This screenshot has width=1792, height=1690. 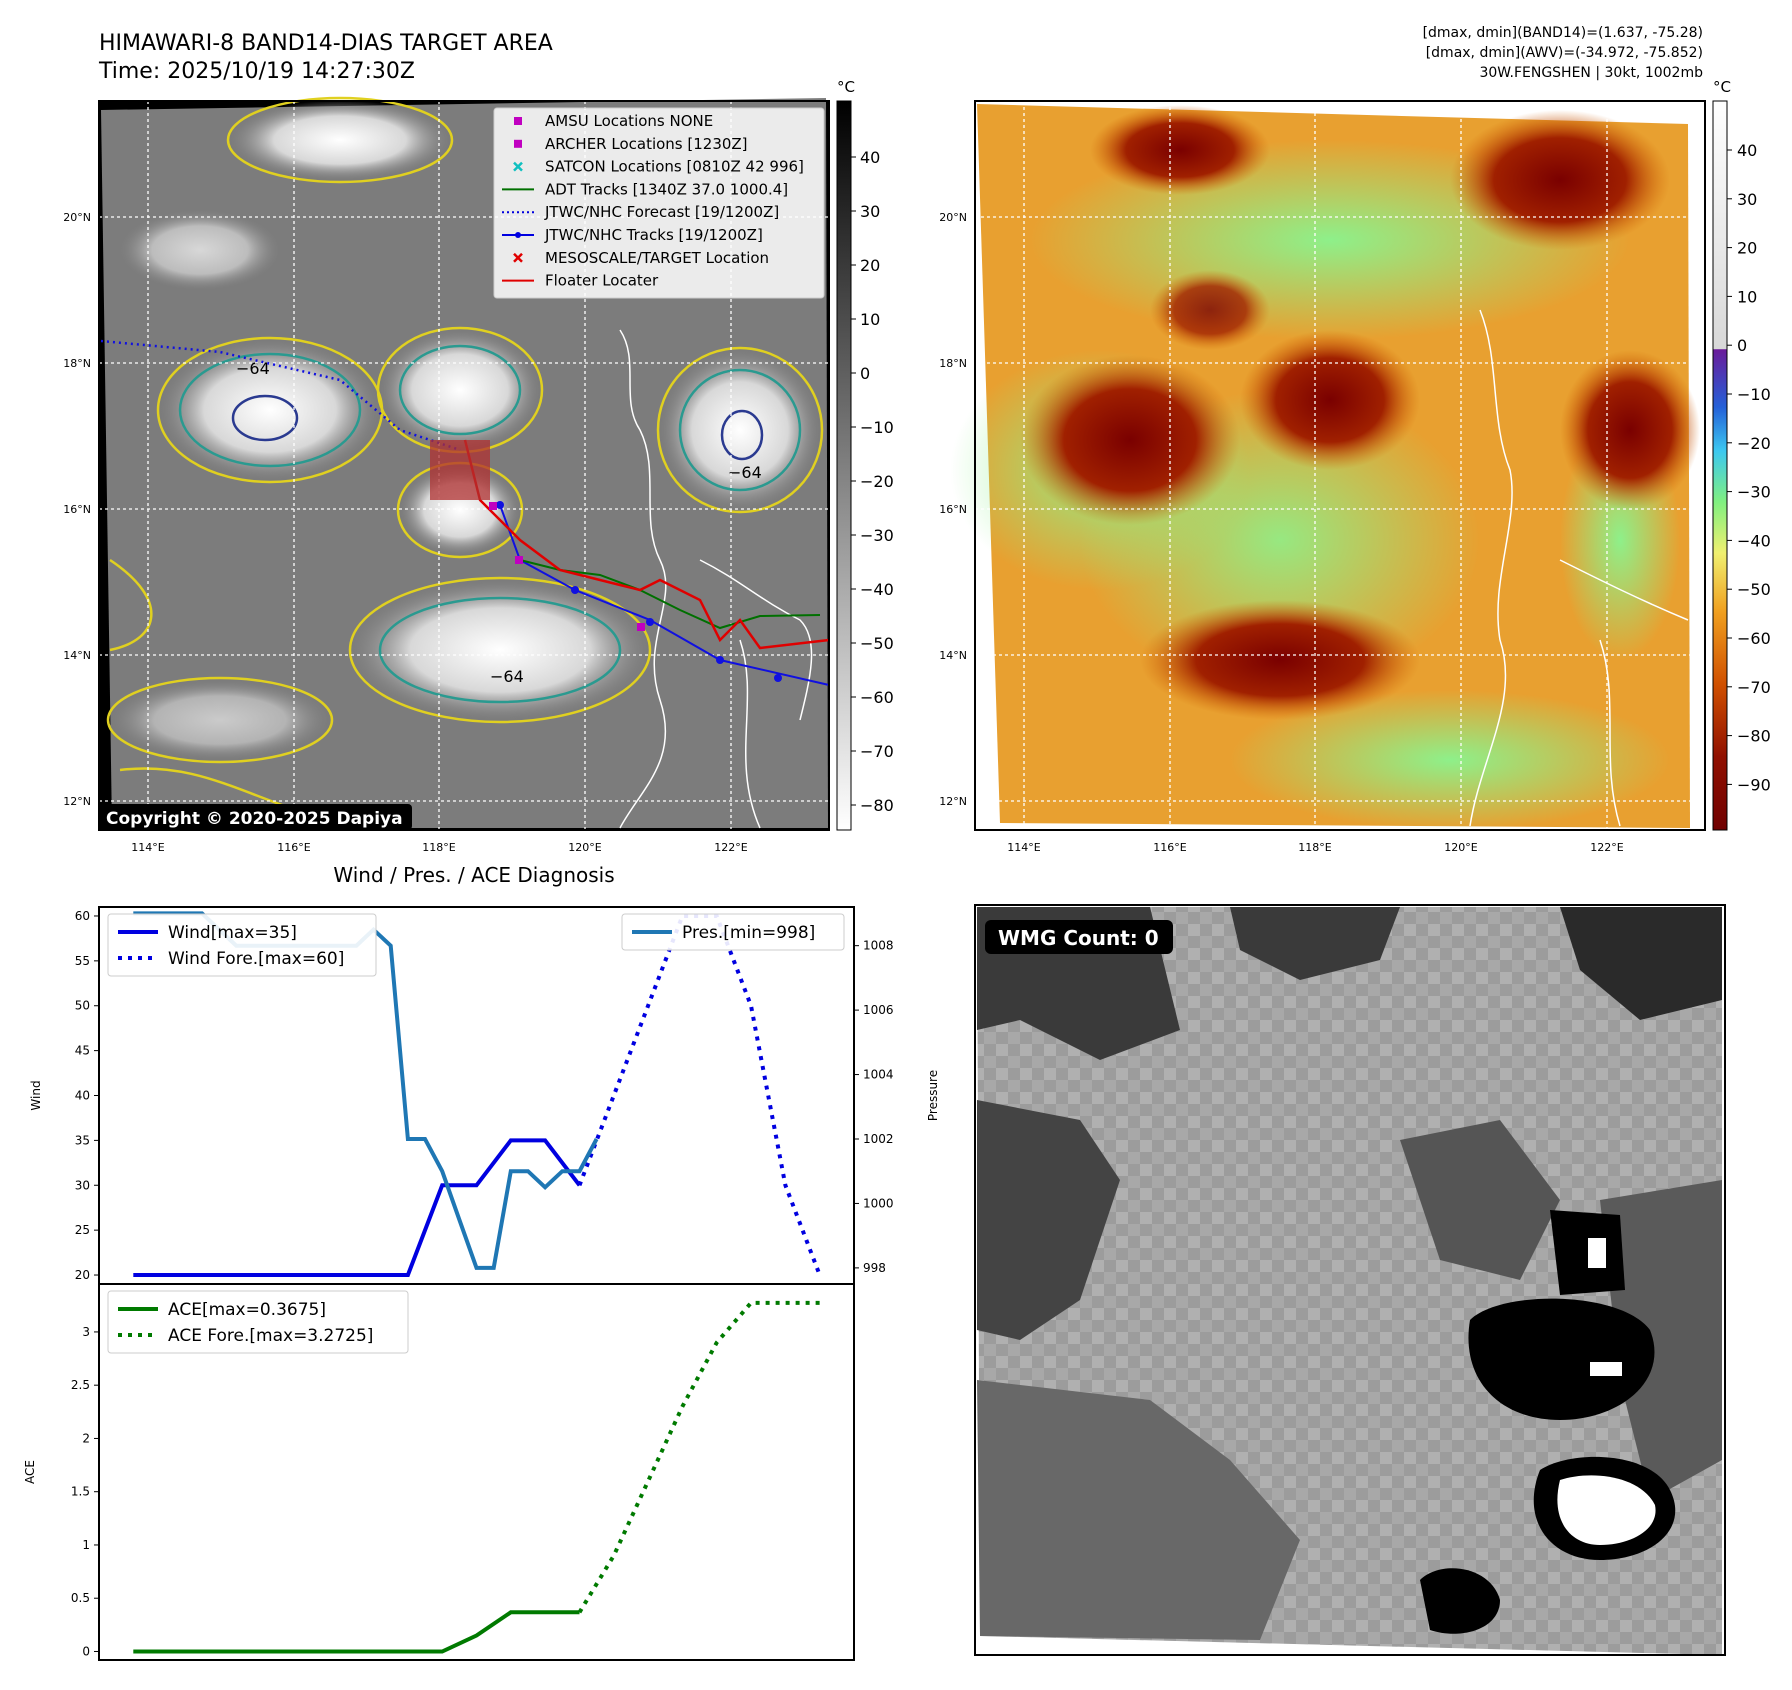 What do you see at coordinates (256, 959) in the screenshot?
I see `legend-label: Wind Fore.[max=60]` at bounding box center [256, 959].